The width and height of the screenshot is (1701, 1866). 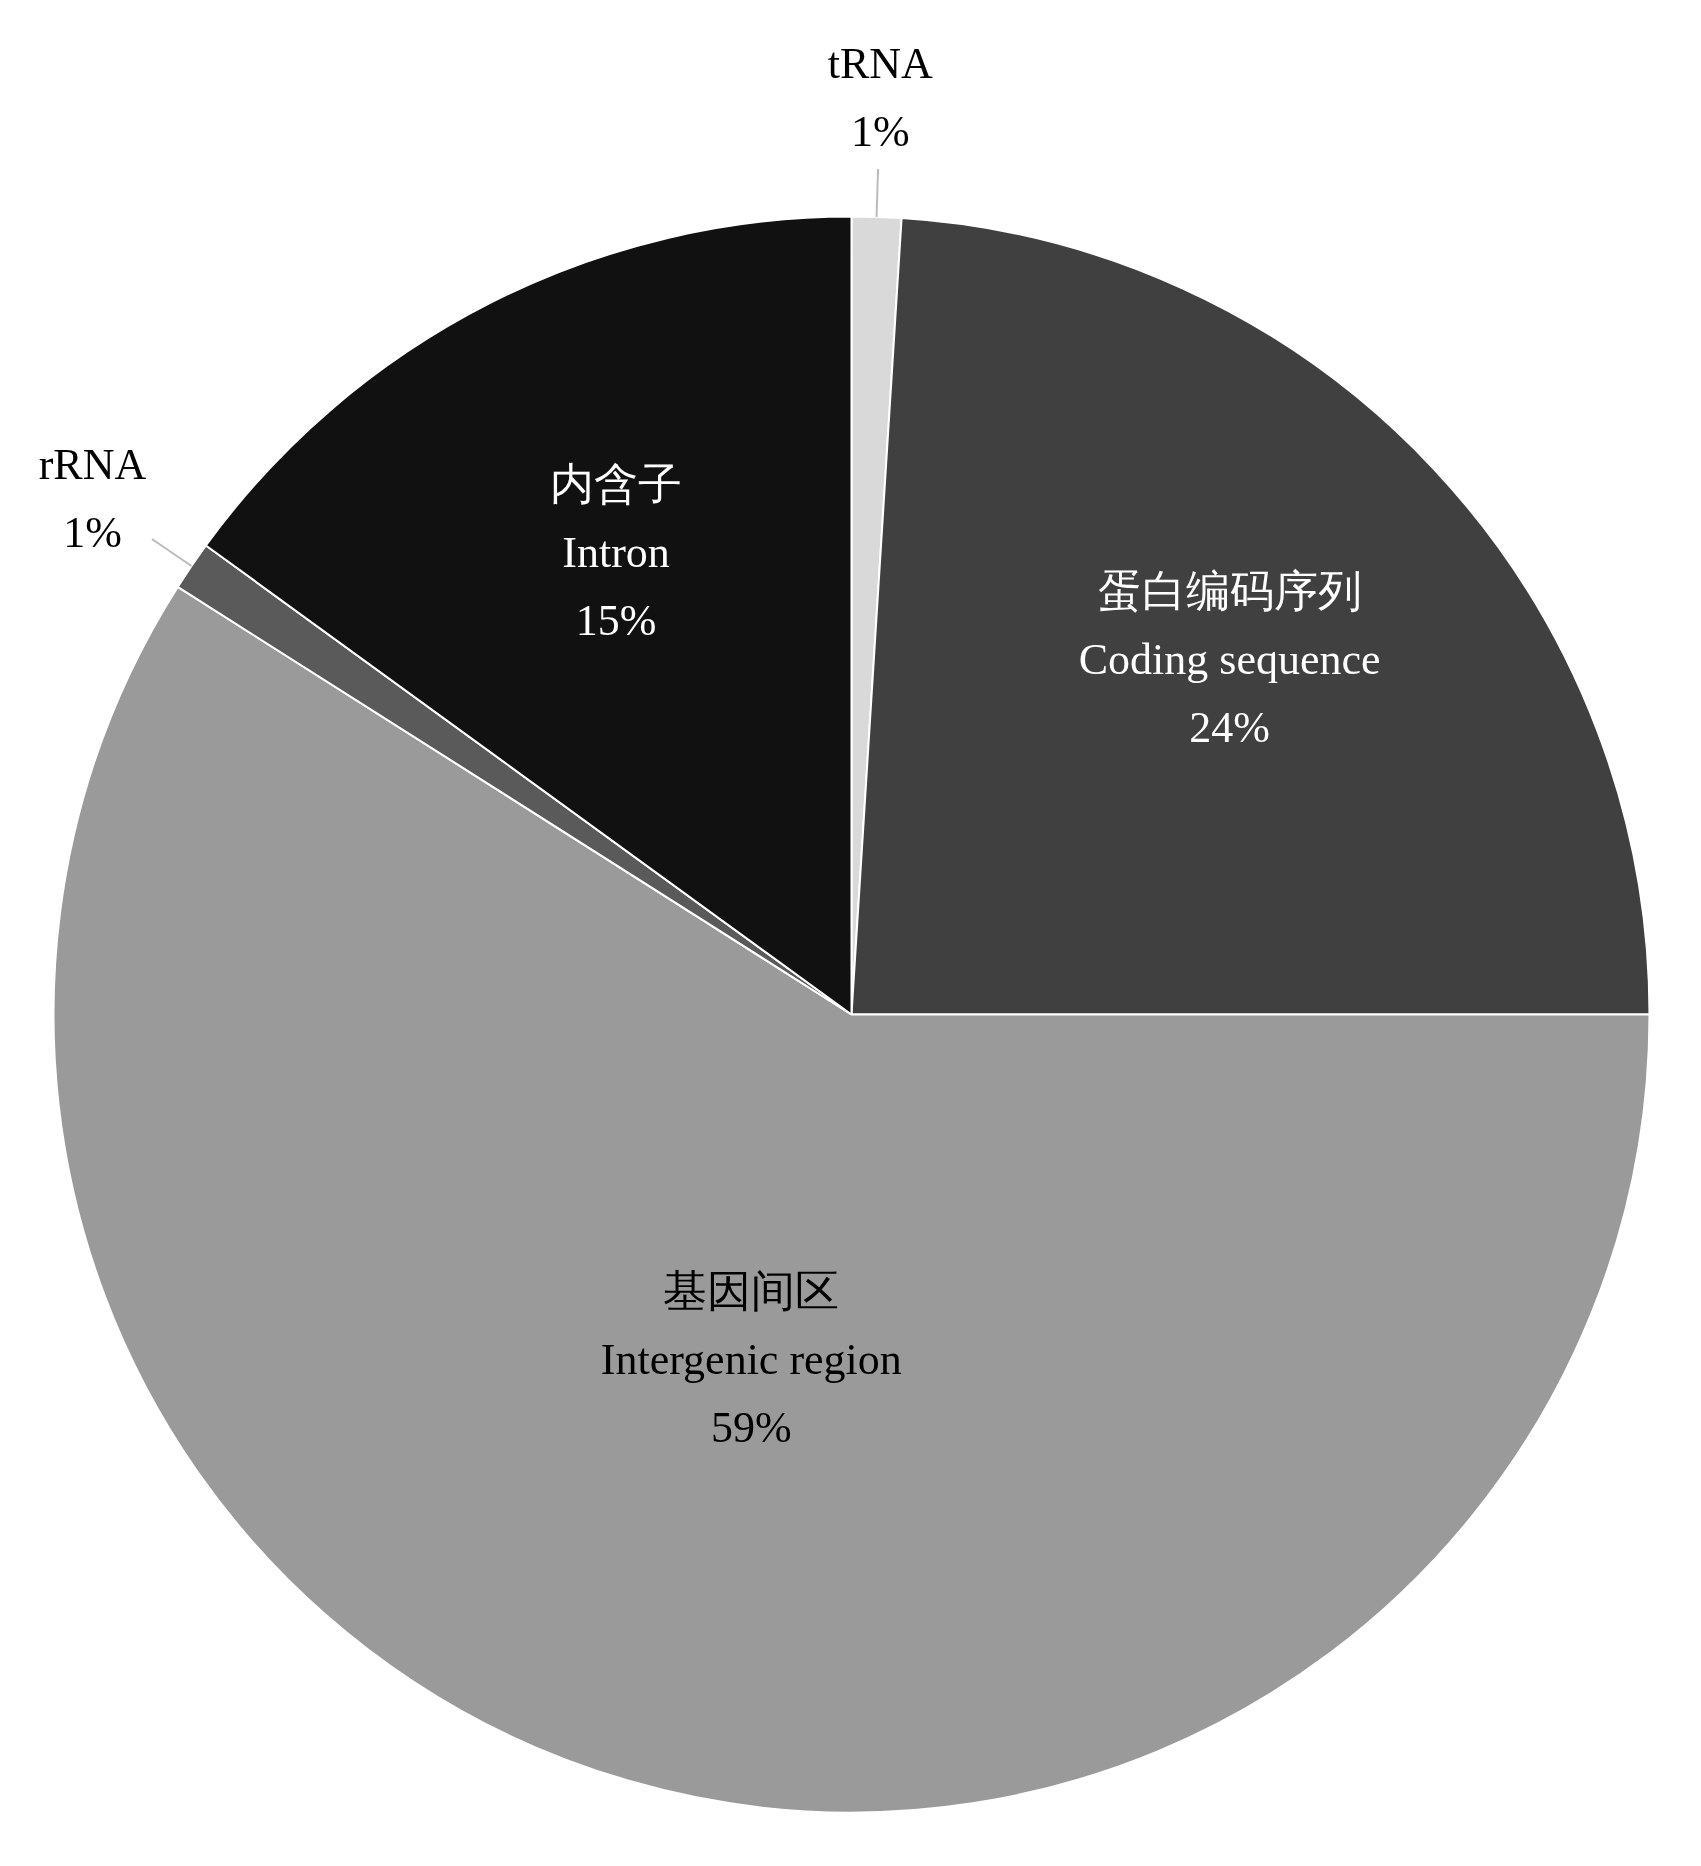 What do you see at coordinates (880, 63) in the screenshot?
I see `slice-label: tRNA` at bounding box center [880, 63].